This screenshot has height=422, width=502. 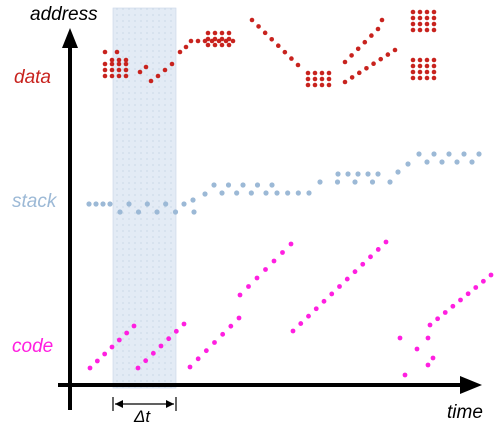 What do you see at coordinates (269, 48) in the screenshot?
I see `data-accesses` at bounding box center [269, 48].